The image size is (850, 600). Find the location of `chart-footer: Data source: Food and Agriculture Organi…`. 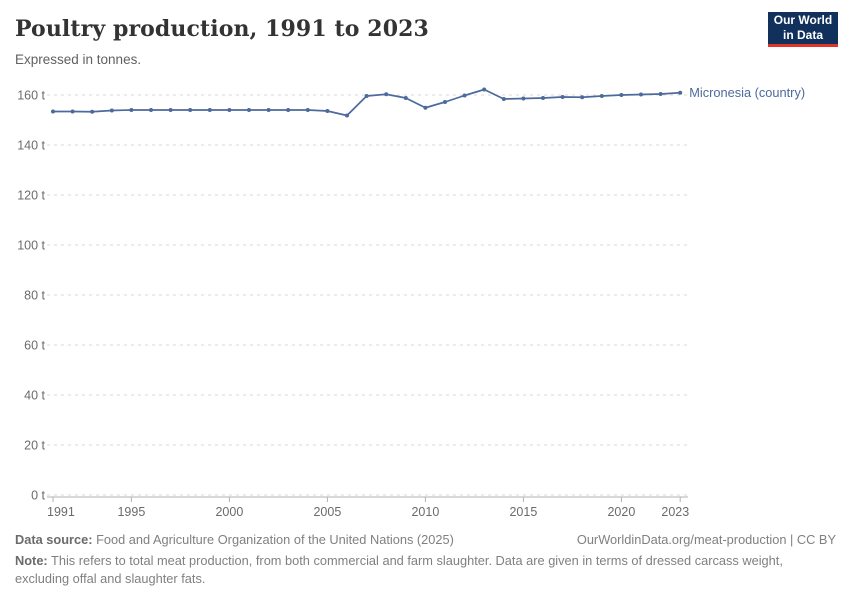

chart-footer: Data source: Food and Agriculture Organi… is located at coordinates (425, 560).